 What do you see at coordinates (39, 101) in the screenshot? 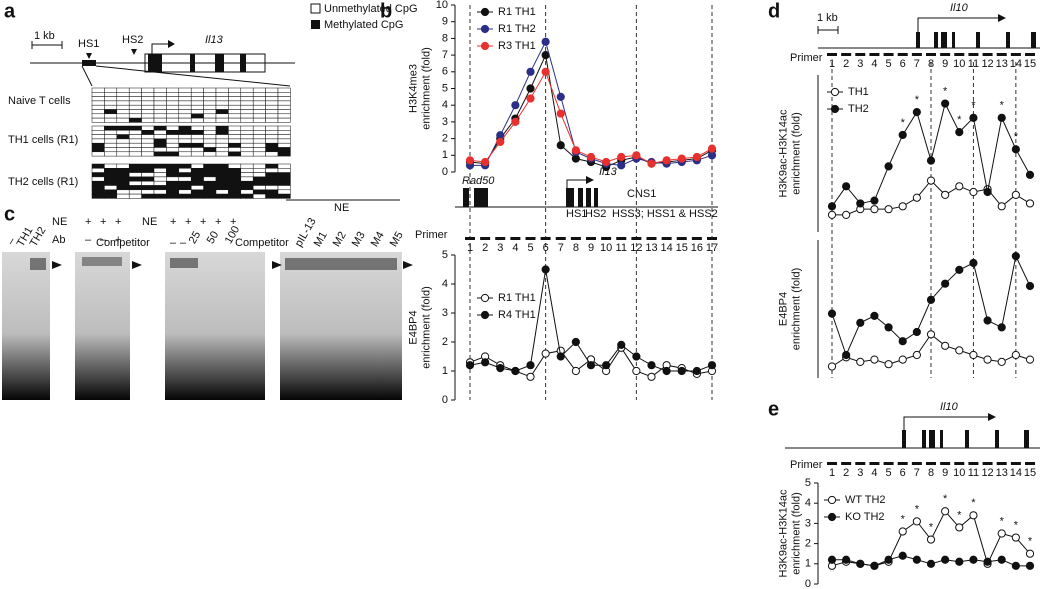
I see `row-label: Naive T cells` at bounding box center [39, 101].